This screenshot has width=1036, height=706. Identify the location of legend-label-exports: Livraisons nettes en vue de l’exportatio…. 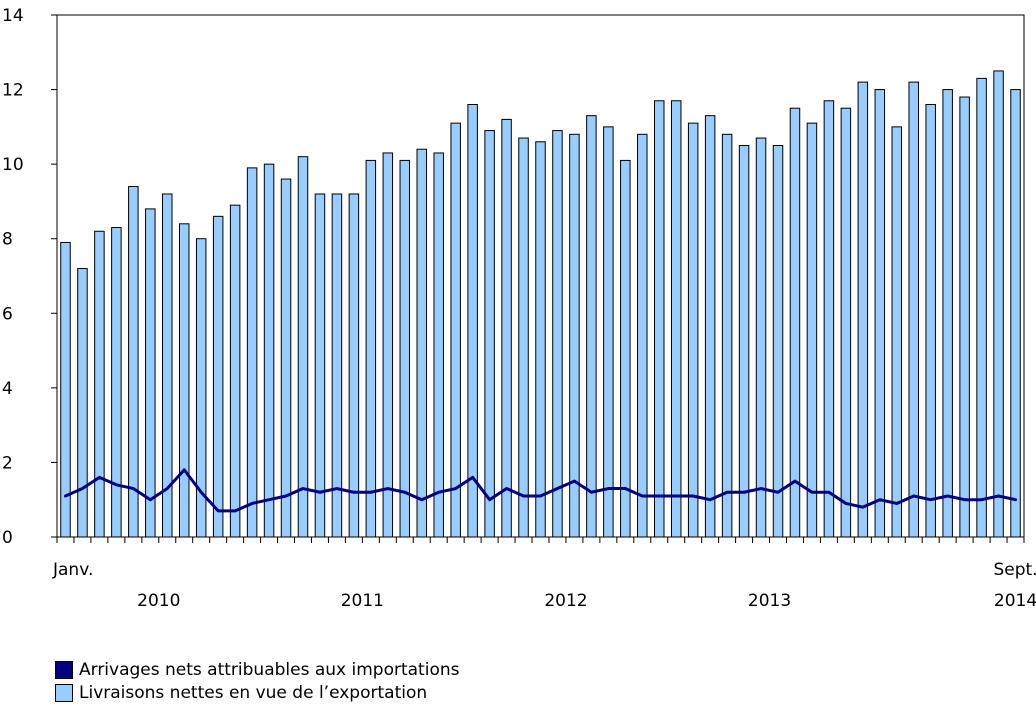
(253, 693).